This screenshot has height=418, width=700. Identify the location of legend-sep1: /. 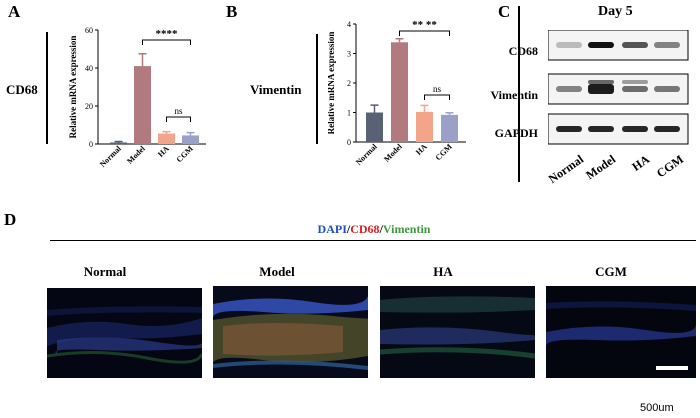
(348, 229).